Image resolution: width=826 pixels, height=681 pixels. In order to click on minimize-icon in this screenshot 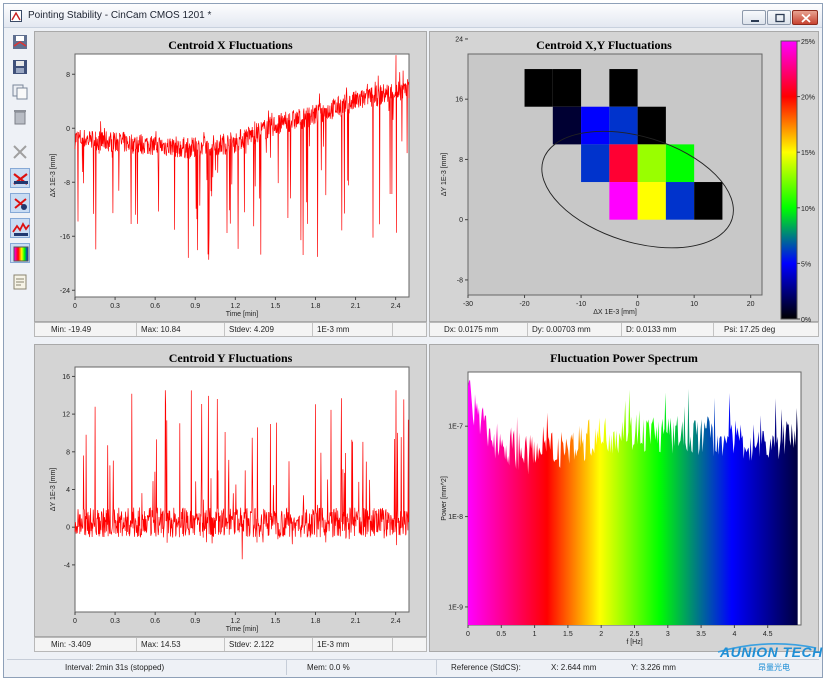, I will do `click(755, 21)`.